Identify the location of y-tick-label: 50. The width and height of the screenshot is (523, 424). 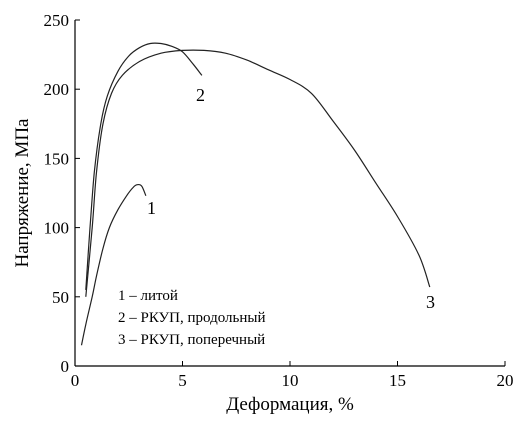
(60, 297).